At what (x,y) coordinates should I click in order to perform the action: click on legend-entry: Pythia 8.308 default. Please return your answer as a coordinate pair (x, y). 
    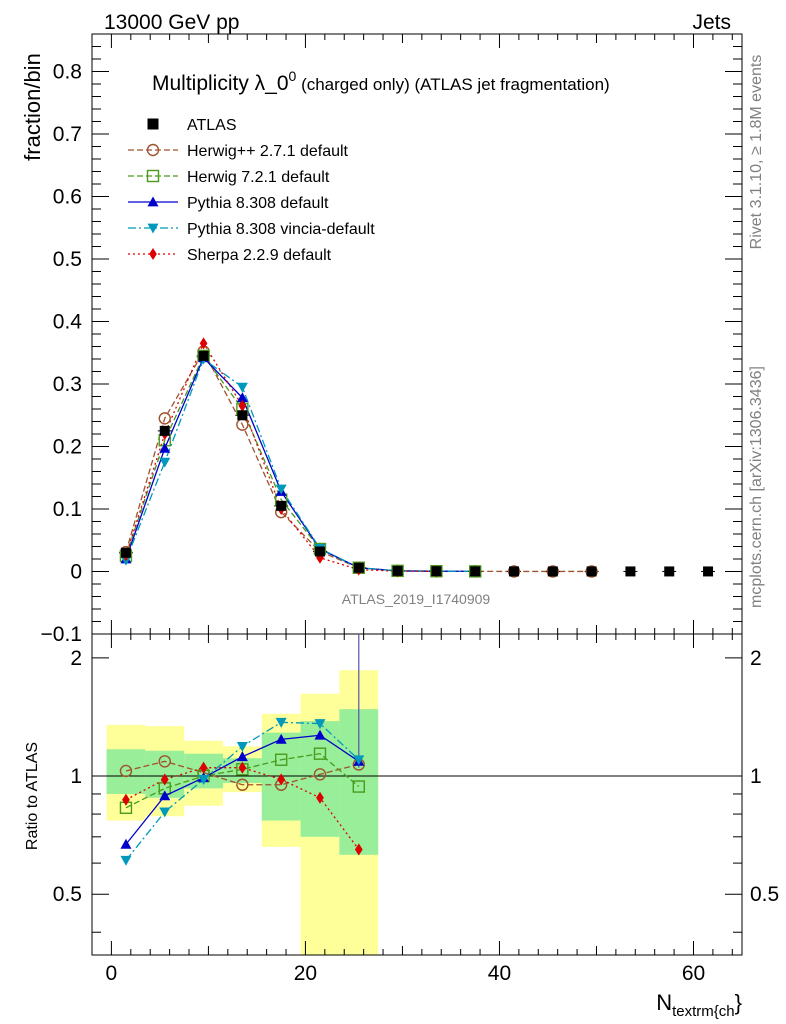
    Looking at the image, I should click on (228, 203).